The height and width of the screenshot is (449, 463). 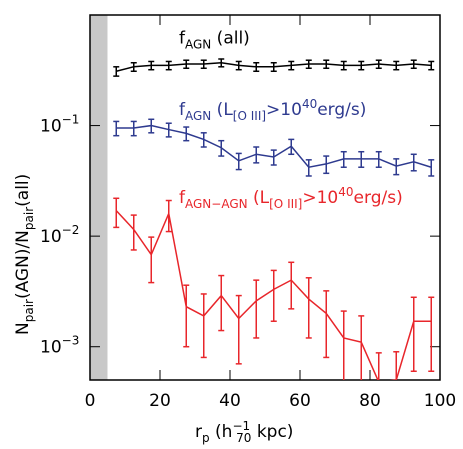 What do you see at coordinates (206, 438) in the screenshot?
I see `text-part: p` at bounding box center [206, 438].